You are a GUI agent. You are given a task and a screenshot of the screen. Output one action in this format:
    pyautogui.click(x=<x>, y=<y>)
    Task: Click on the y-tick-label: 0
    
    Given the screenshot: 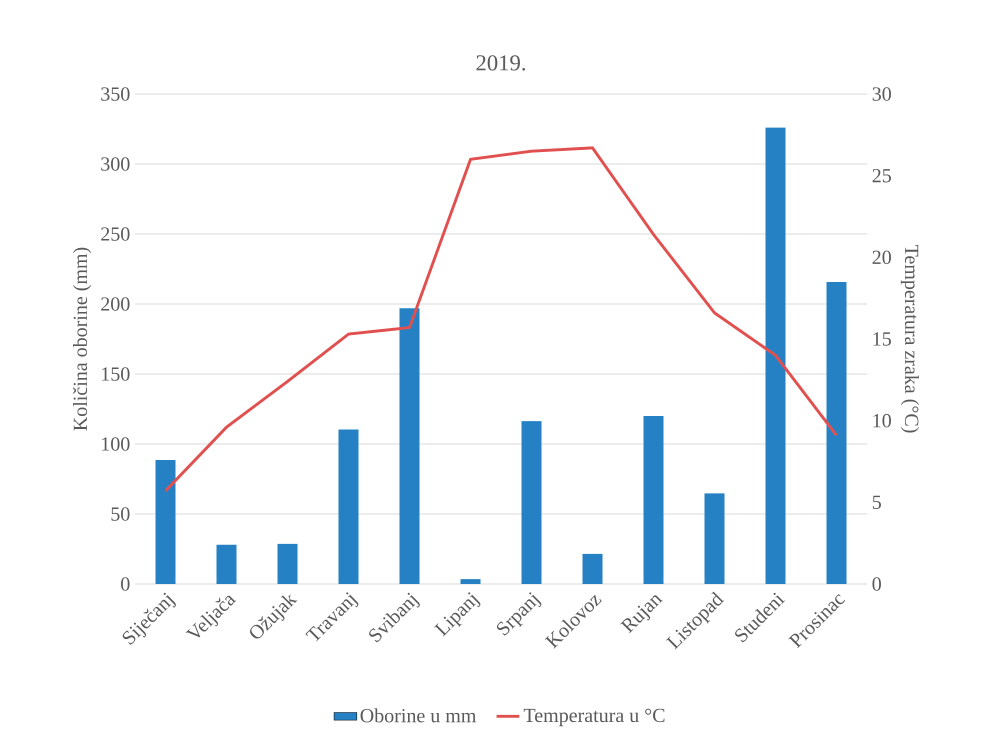 What is the action you would take?
    pyautogui.click(x=125, y=584)
    